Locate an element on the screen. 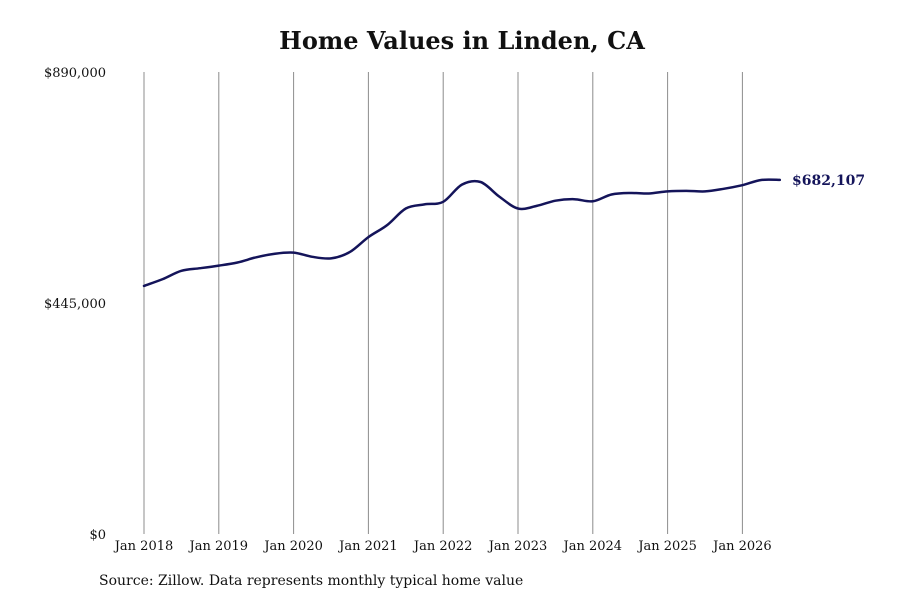 This screenshot has height=600, width=900. x-tick-label: Jan 2019 is located at coordinates (218, 546).